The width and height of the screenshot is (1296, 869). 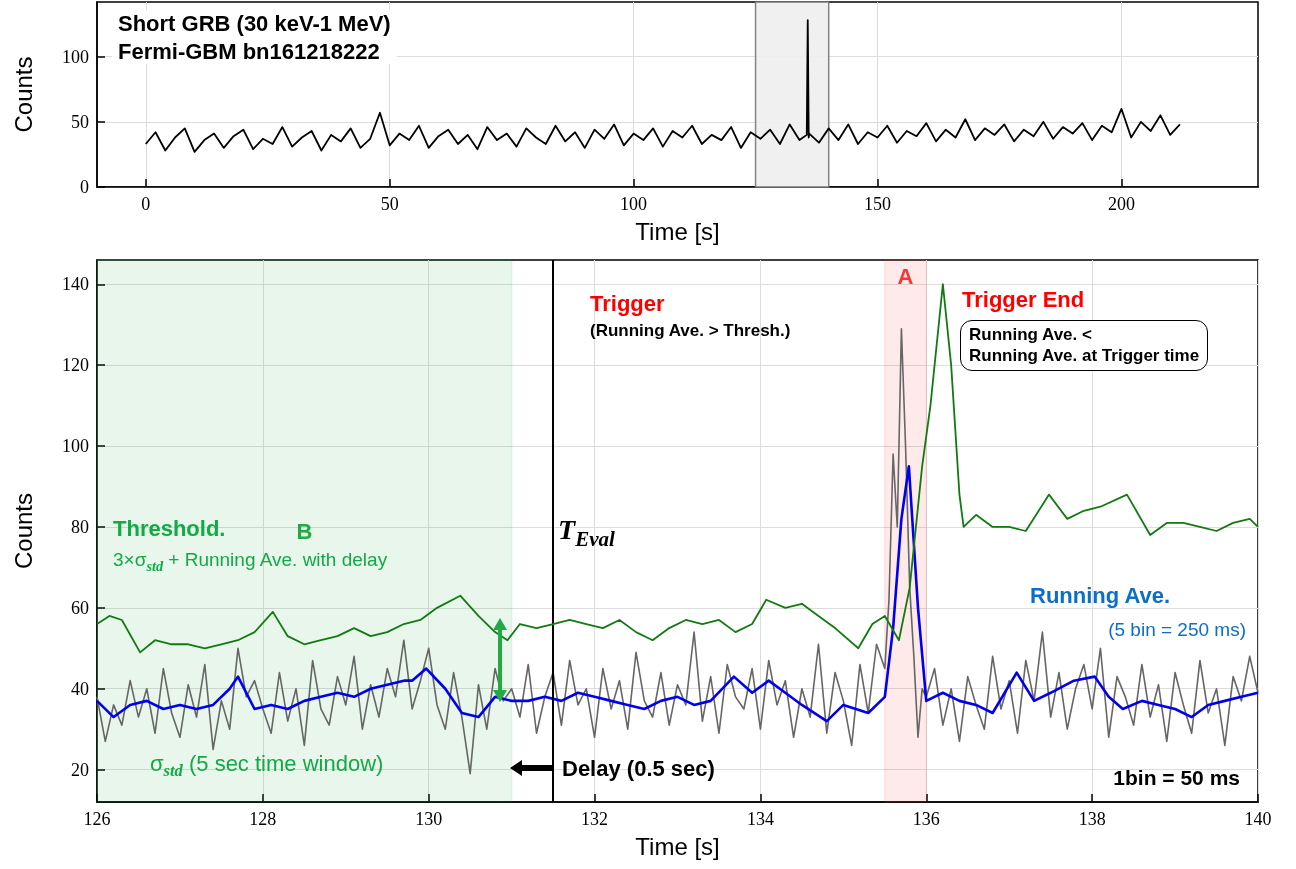 I want to click on y-tick-label: 20, so click(x=80, y=769).